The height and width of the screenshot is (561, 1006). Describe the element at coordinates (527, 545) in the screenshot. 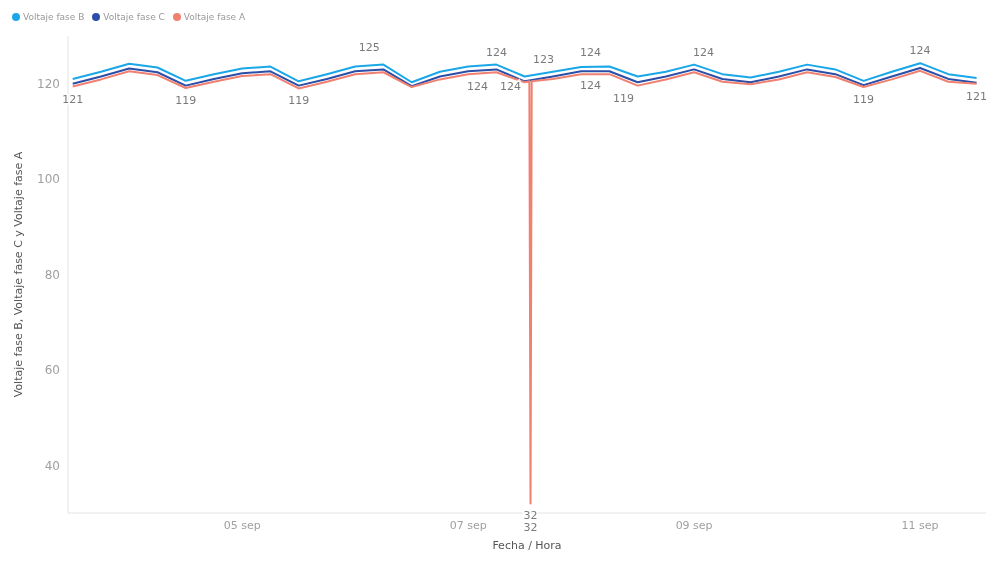

I see `x-axis-title: Fecha / Hora` at that location.